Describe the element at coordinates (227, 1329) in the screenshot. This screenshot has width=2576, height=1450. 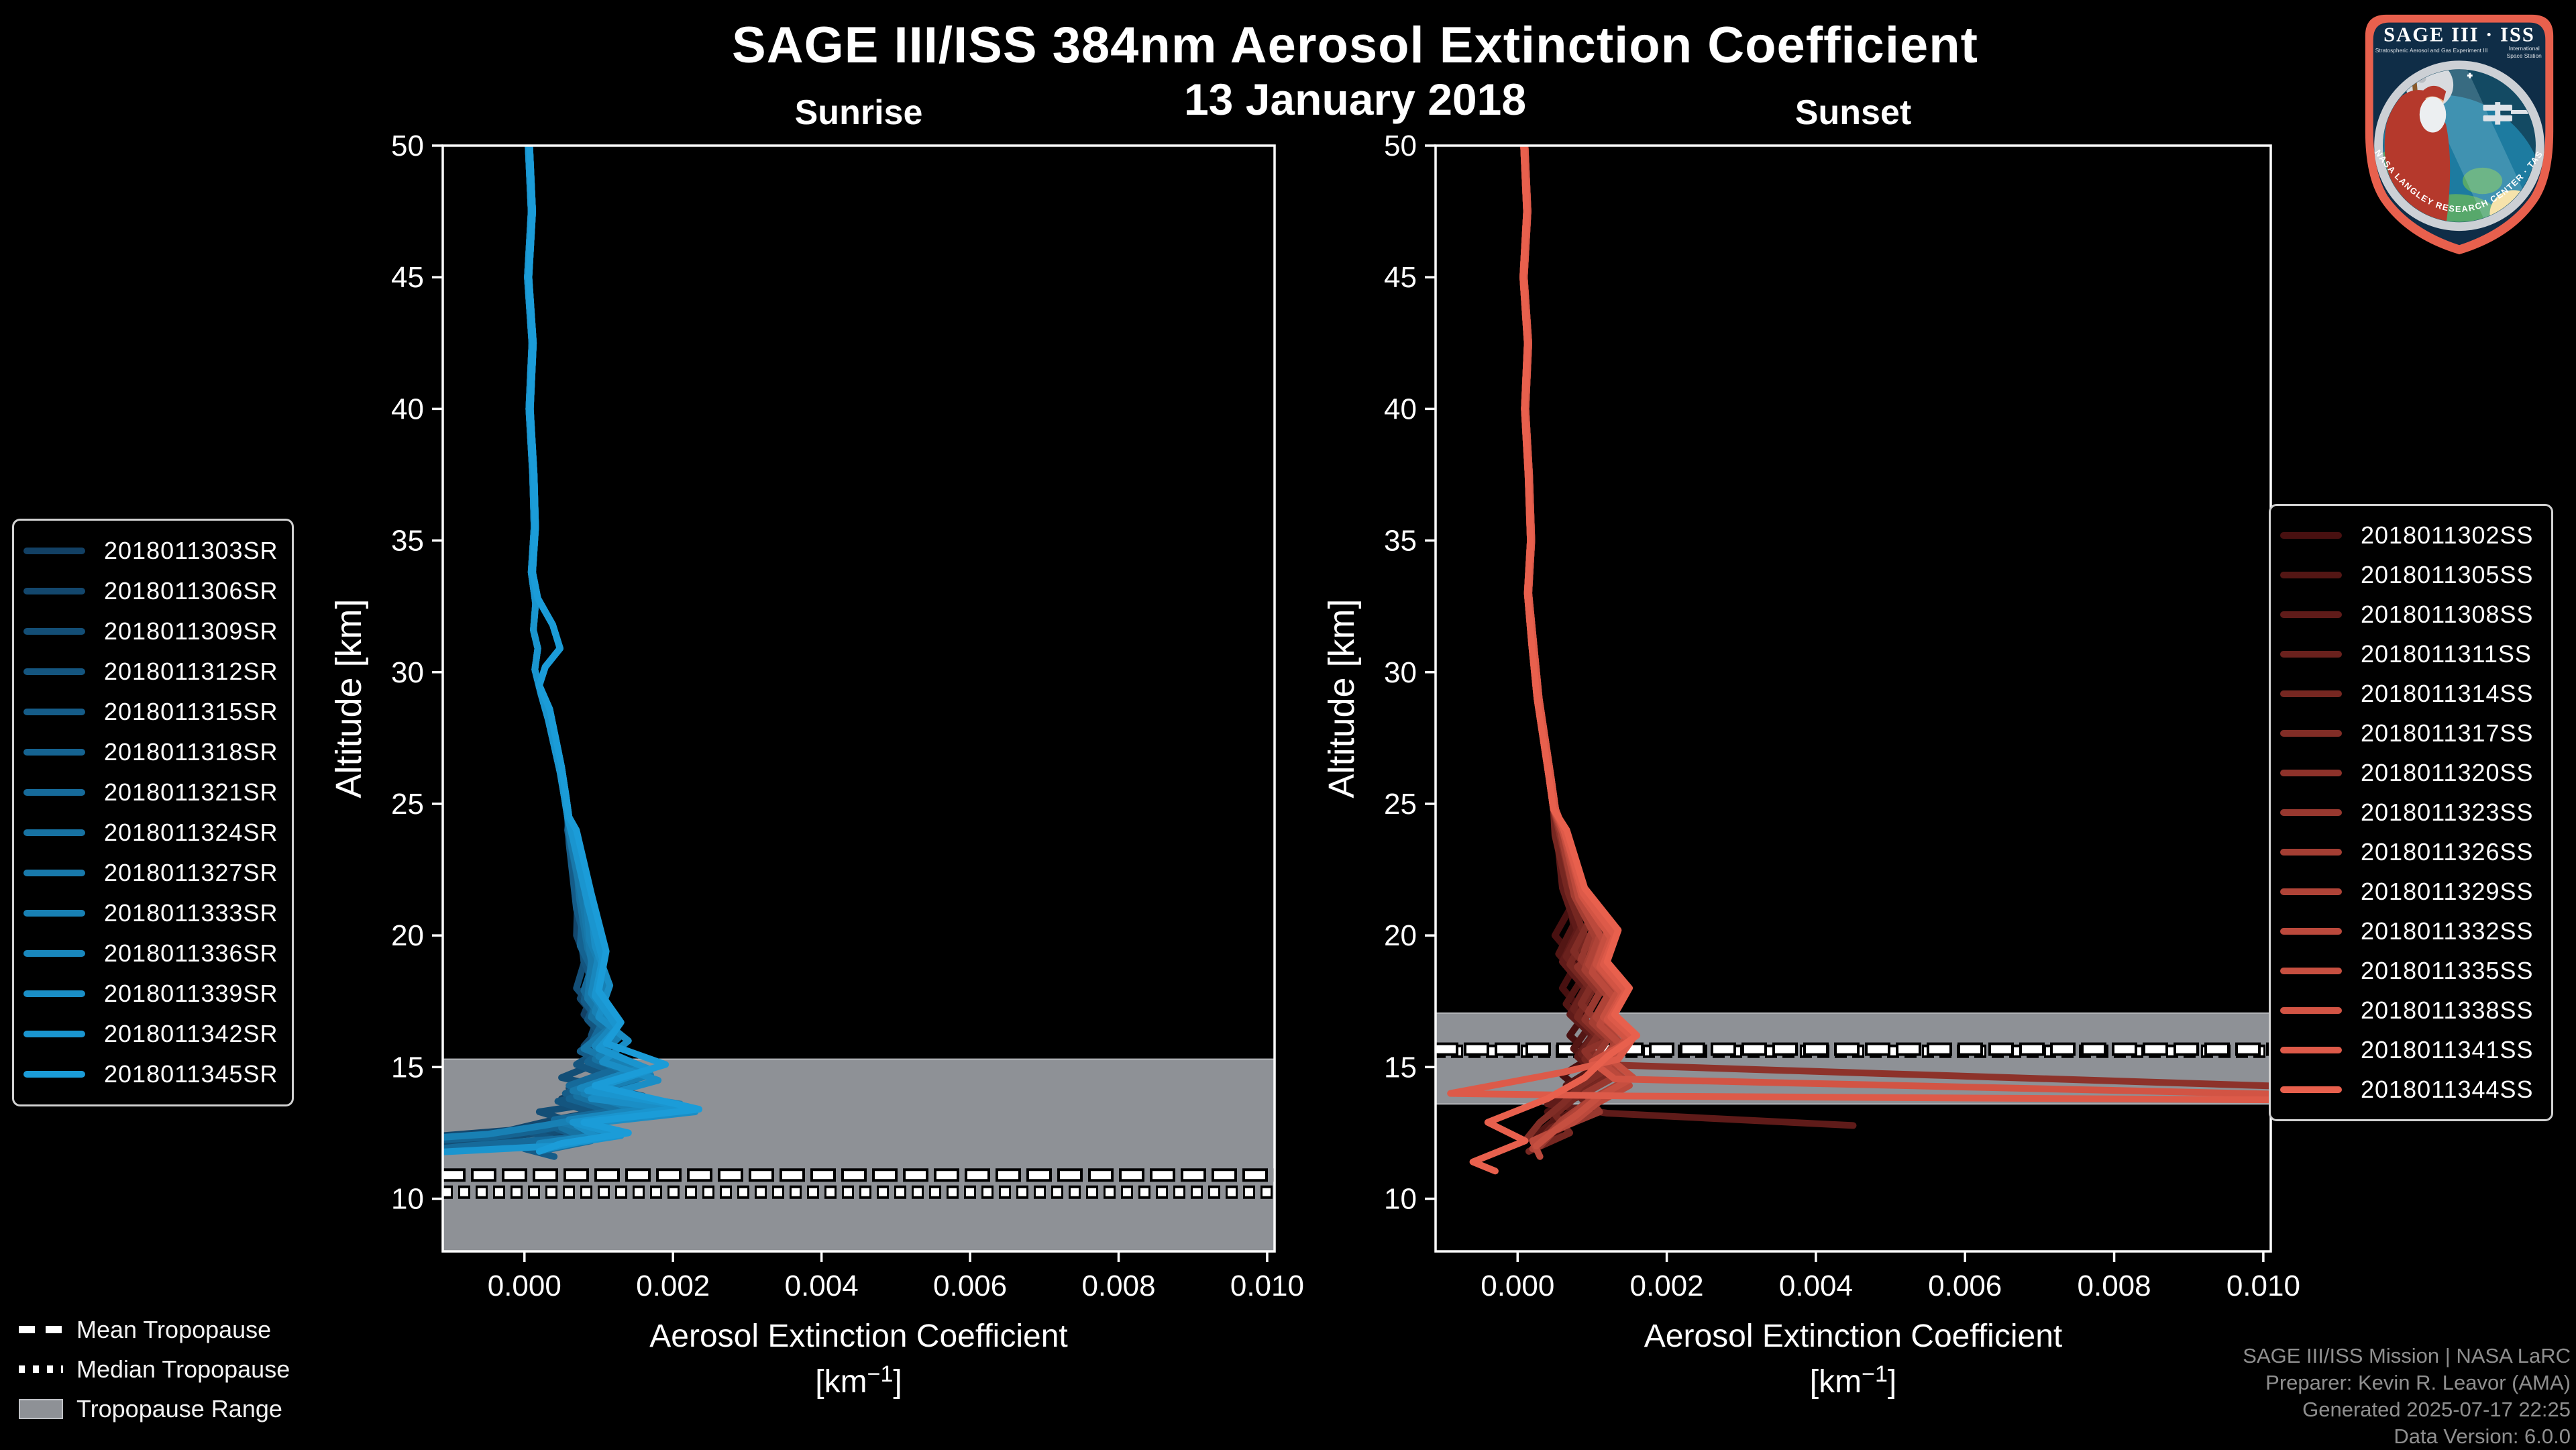
I see `tropopause-legend-row-mean: Mean Tropopause` at that location.